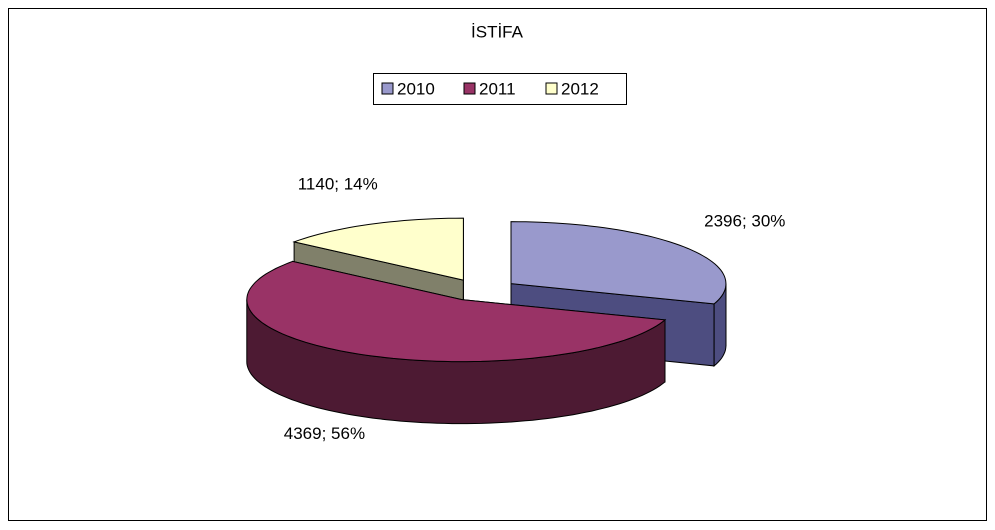 This screenshot has width=995, height=530. What do you see at coordinates (744, 221) in the screenshot?
I see `data-label: 2396; 30%` at bounding box center [744, 221].